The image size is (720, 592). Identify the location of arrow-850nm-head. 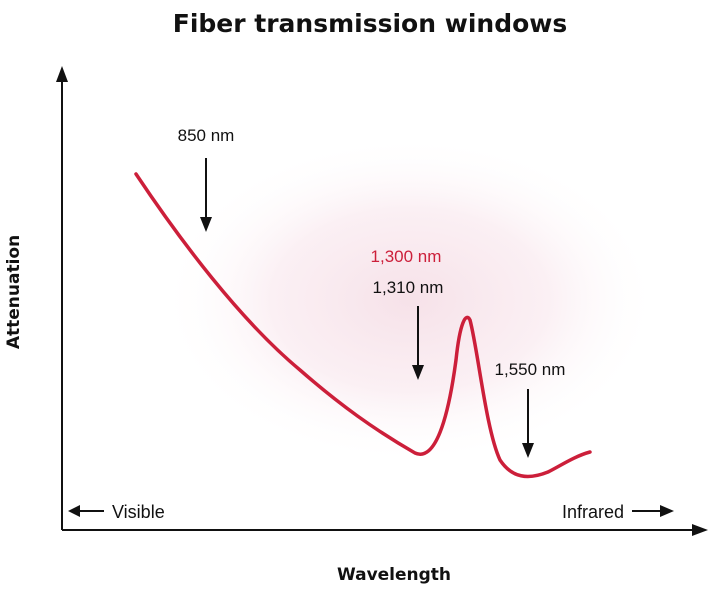
(206, 224).